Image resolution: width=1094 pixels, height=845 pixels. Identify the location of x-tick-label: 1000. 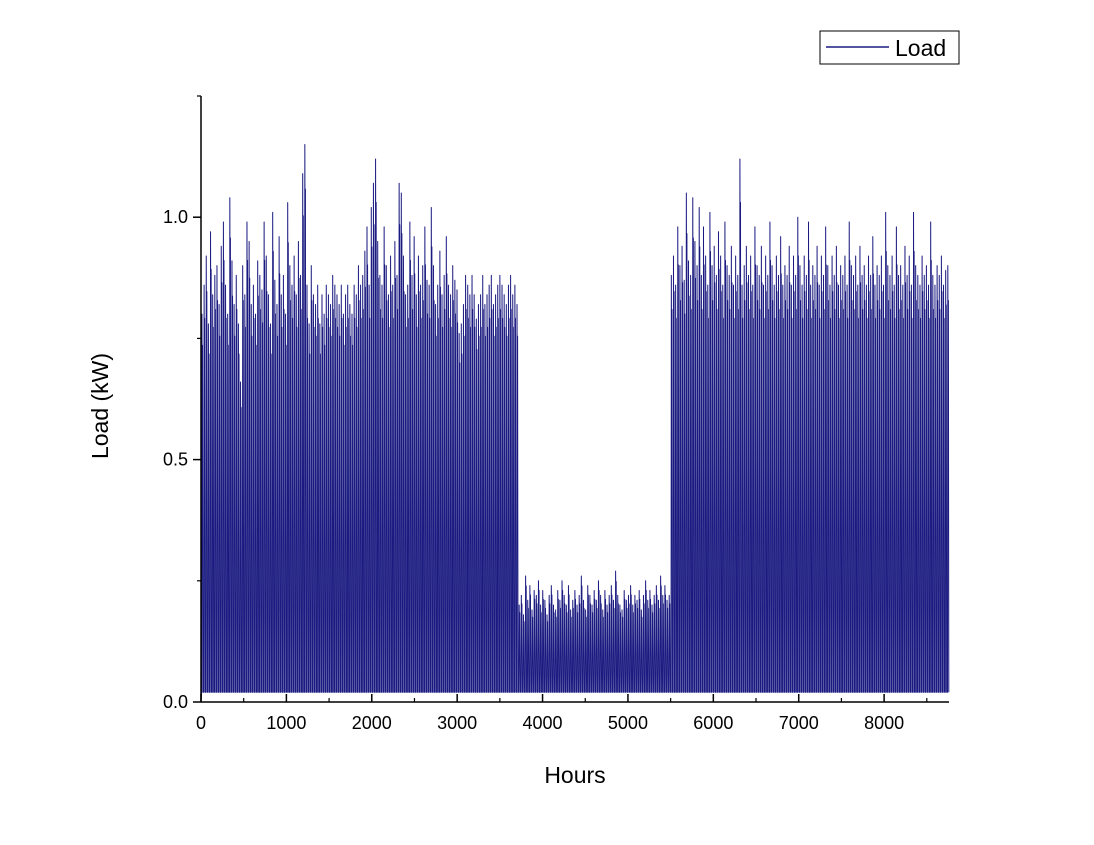
(286, 723).